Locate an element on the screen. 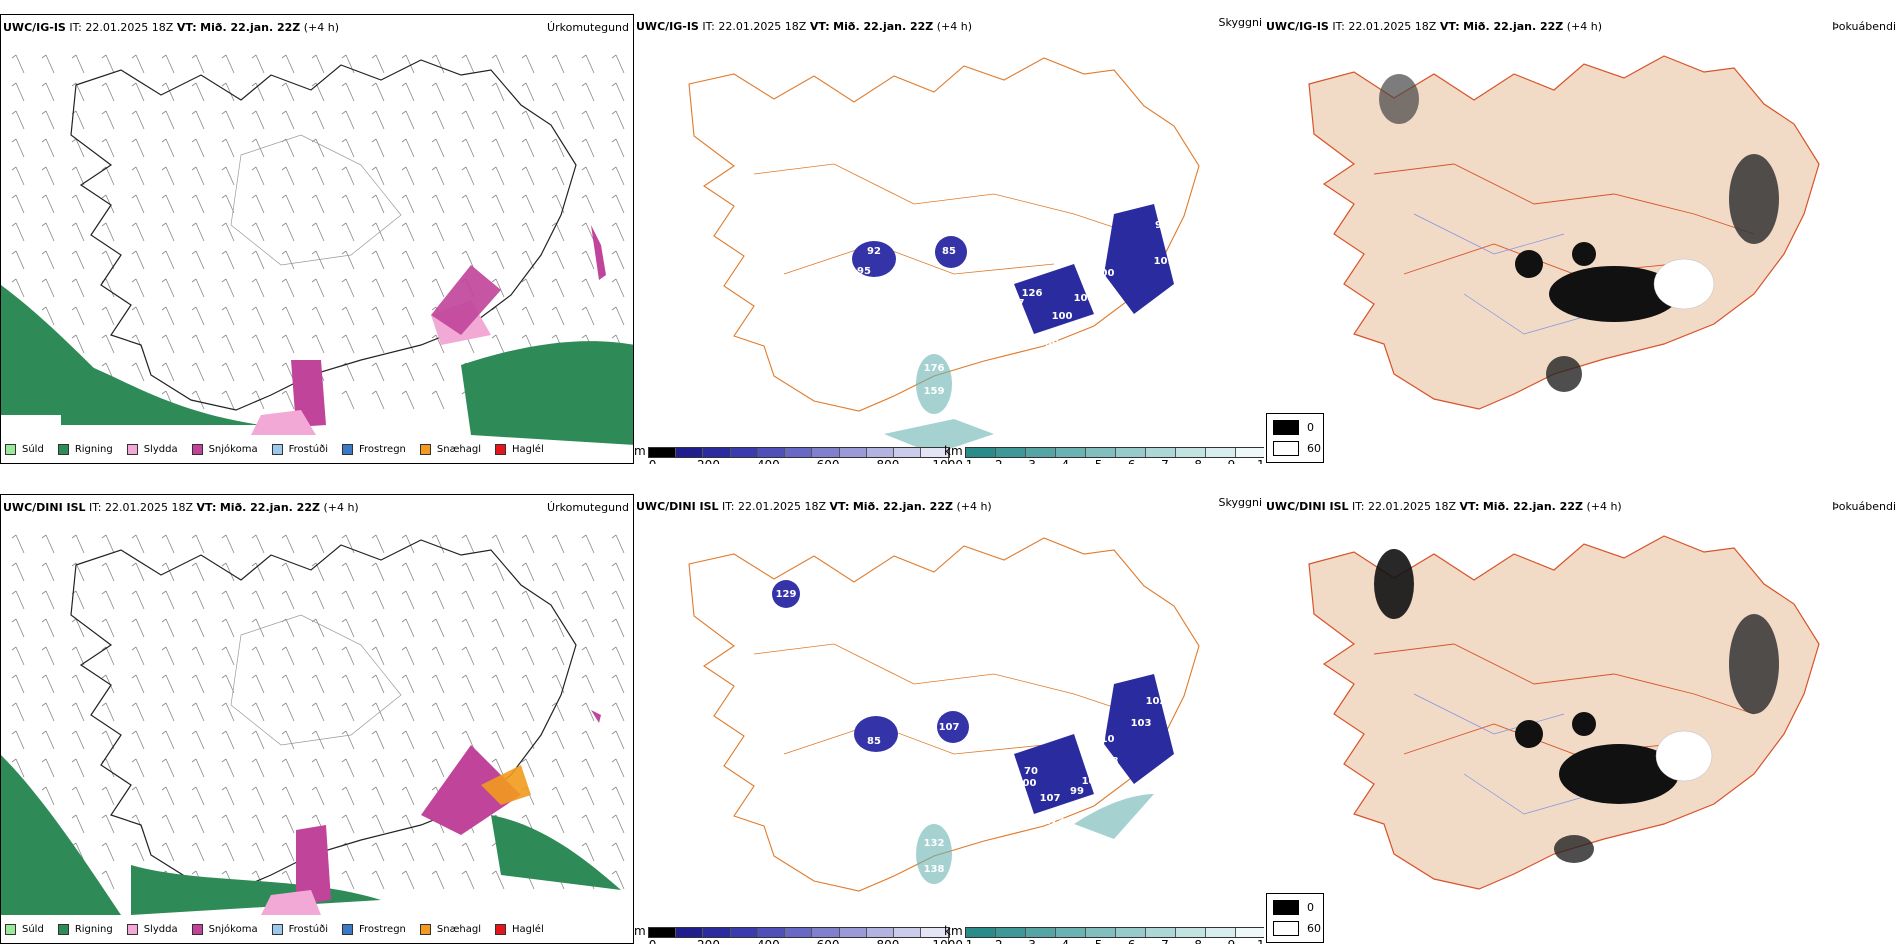  model-name: UWC/DINI ISL is located at coordinates (677, 506).